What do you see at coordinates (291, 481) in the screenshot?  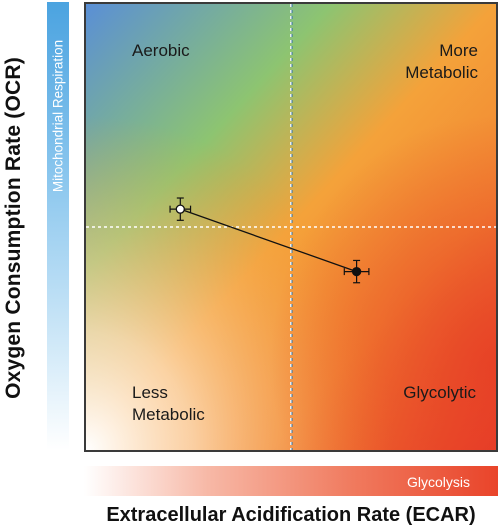 I see `glycolysis-gradient-bar` at bounding box center [291, 481].